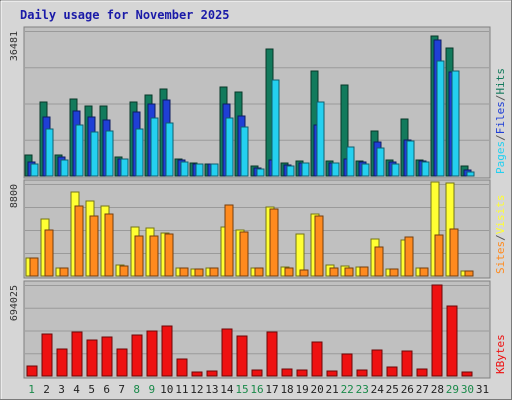  What do you see at coordinates (61, 389) in the screenshot?
I see `x-tick-label-3: 3` at bounding box center [61, 389].